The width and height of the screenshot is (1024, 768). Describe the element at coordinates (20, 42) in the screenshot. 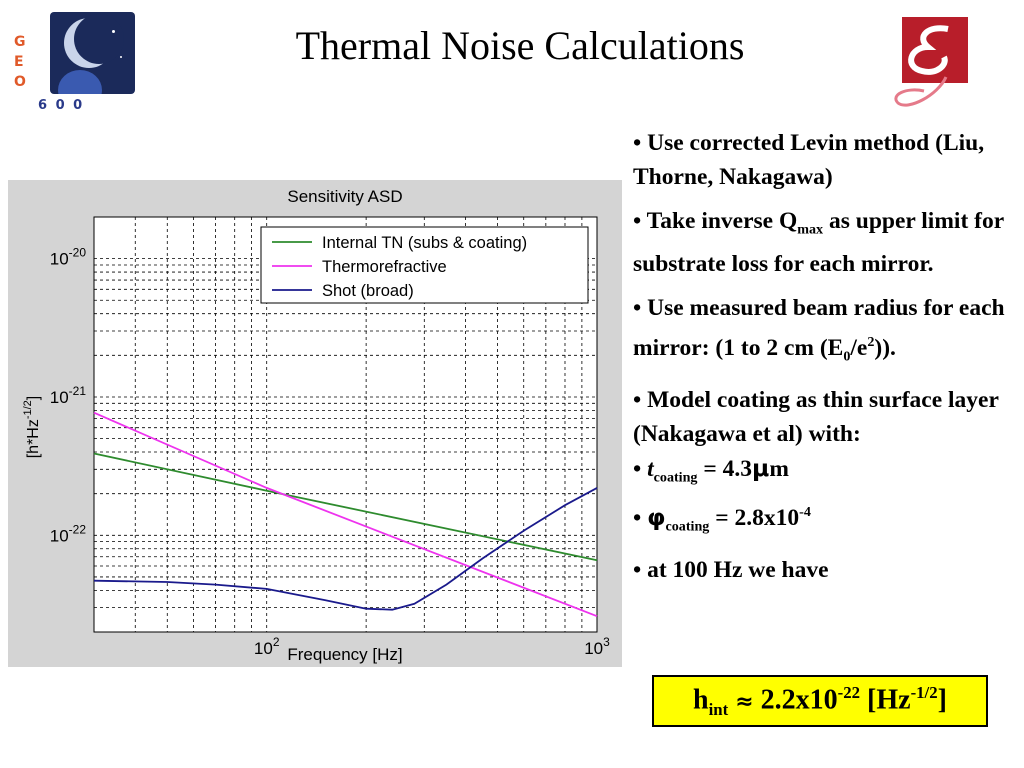

I see `geo-letter-g: G` at that location.